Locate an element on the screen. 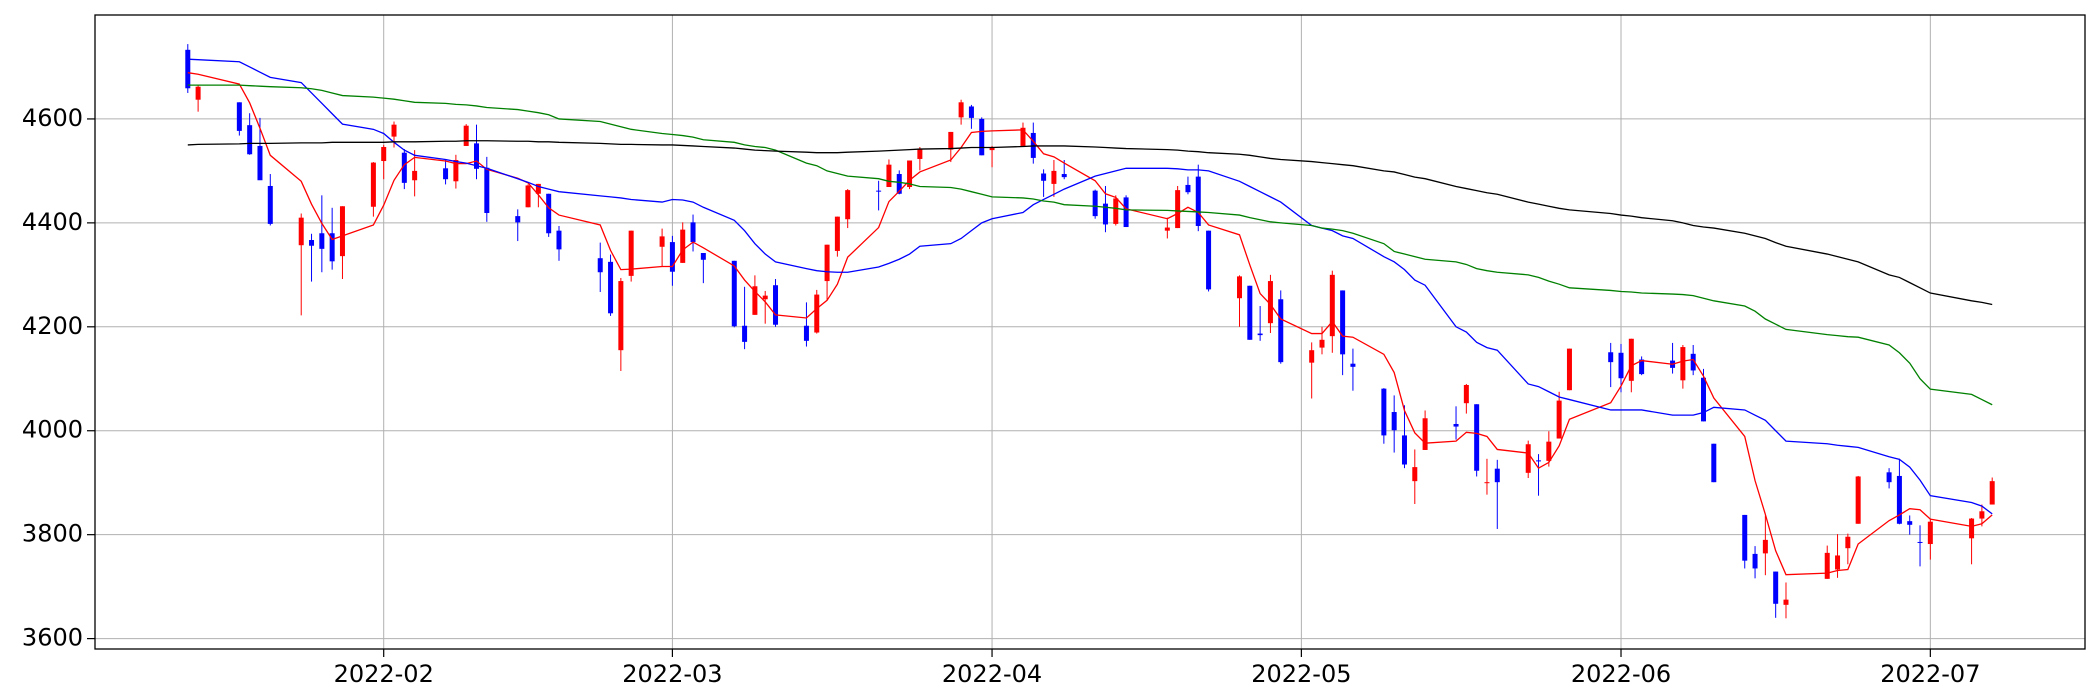 This screenshot has width=2100, height=700. y-tick-label: 4400 is located at coordinates (52, 222).